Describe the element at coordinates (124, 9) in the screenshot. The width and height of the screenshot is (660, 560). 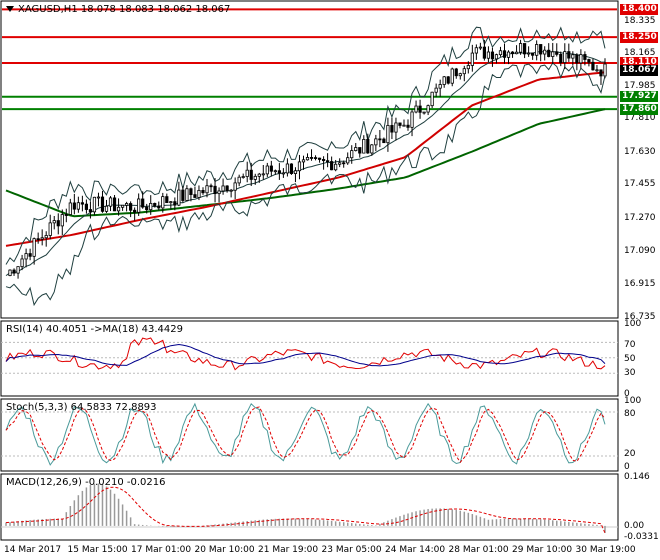
I see `symbol-info: XAGUSD,H1 18.078 18.083 18.062 18.067` at that location.